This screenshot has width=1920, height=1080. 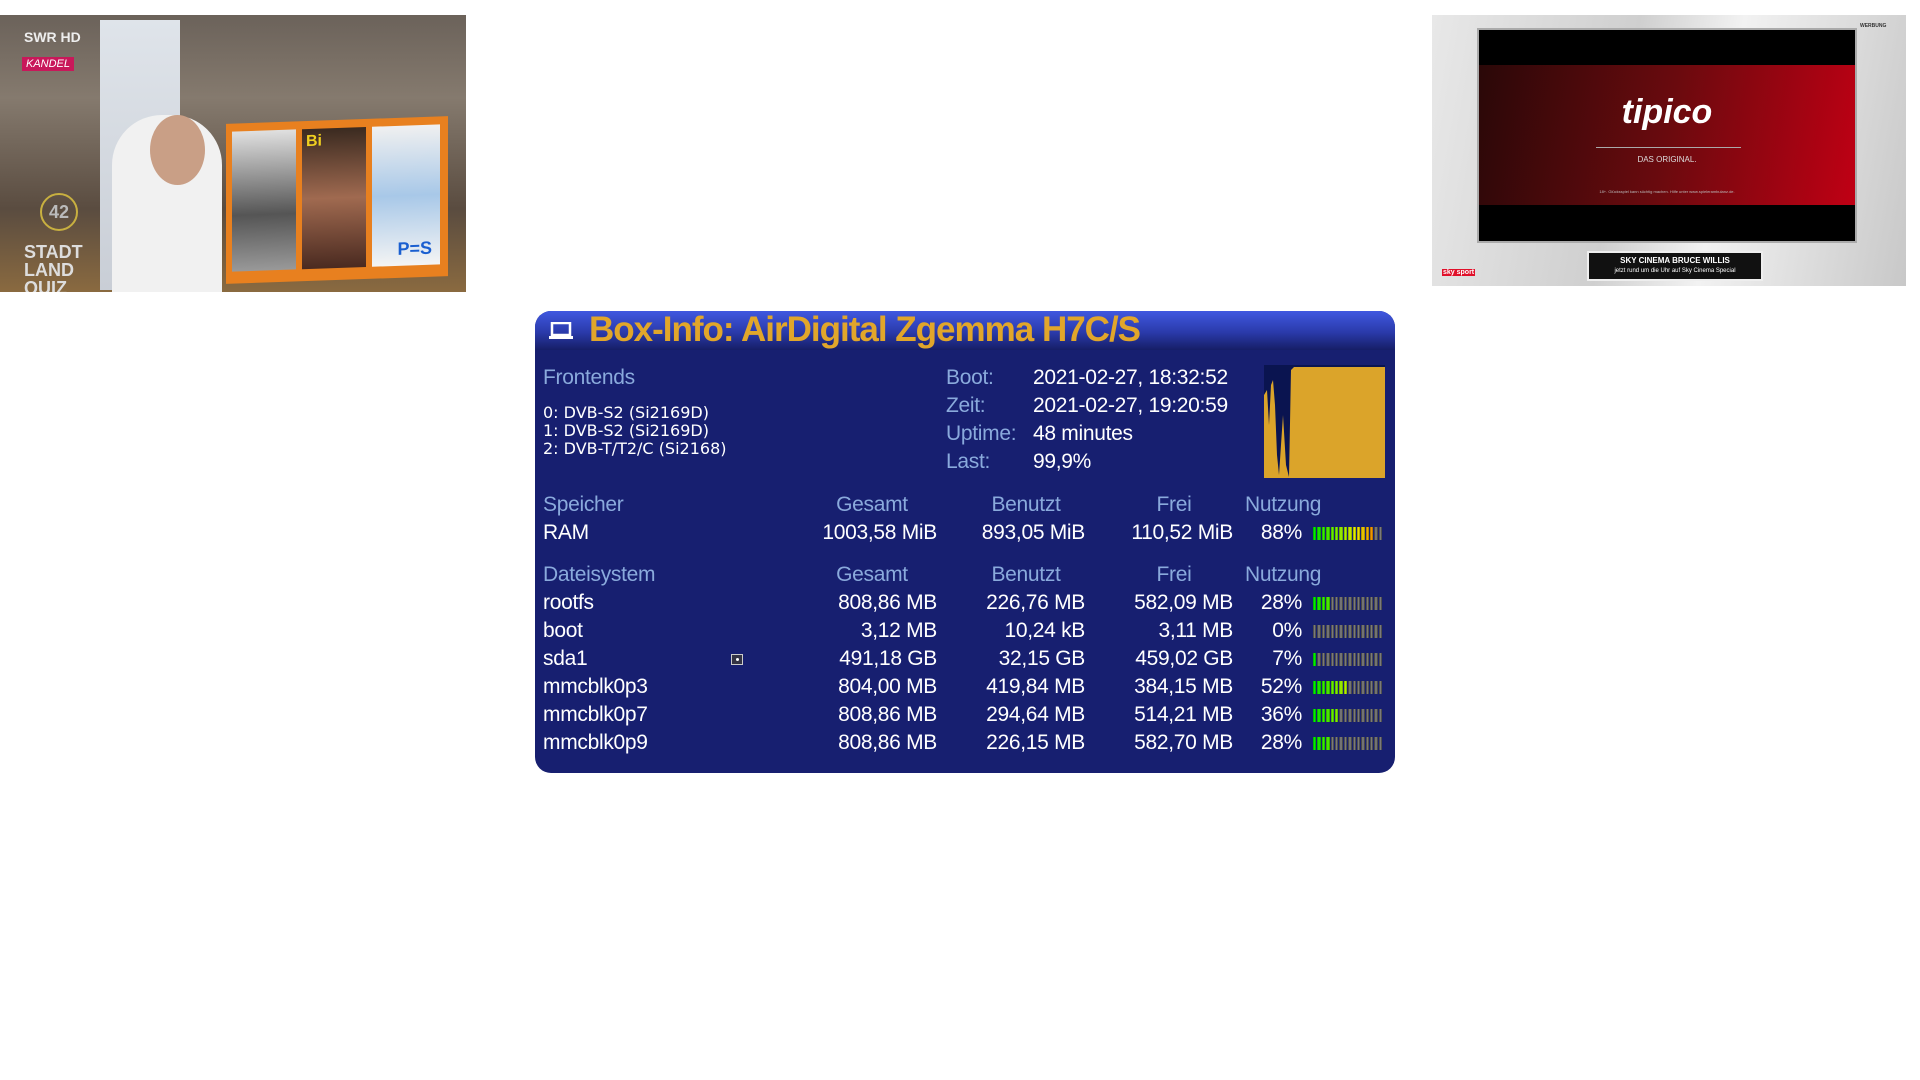 I want to click on row-free: 582,09 MB, so click(x=1183, y=602).